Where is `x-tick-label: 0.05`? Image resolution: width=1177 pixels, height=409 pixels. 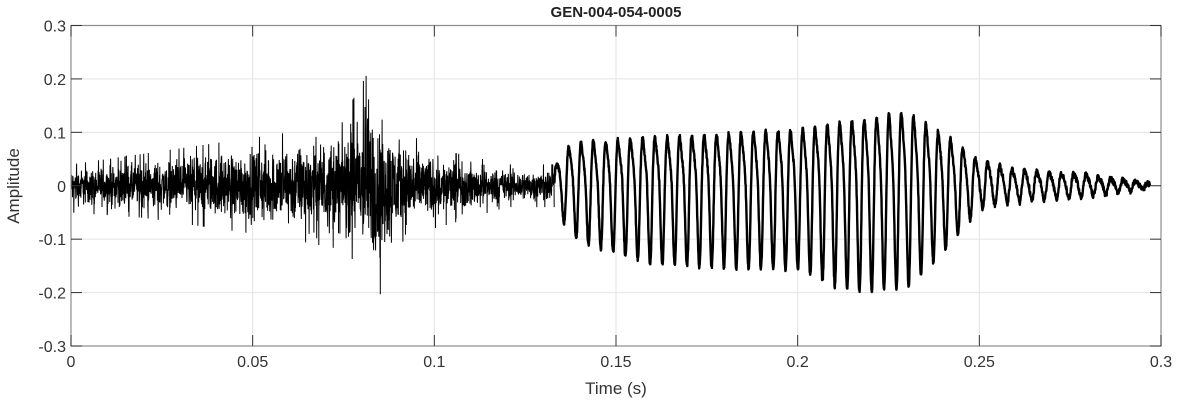 x-tick-label: 0.05 is located at coordinates (252, 362).